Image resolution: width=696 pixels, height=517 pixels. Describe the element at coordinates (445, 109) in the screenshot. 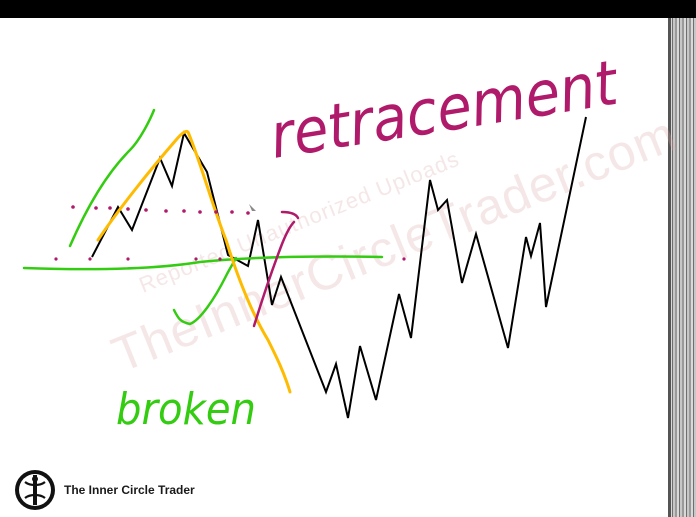

I see `retracement-label: retracement` at that location.